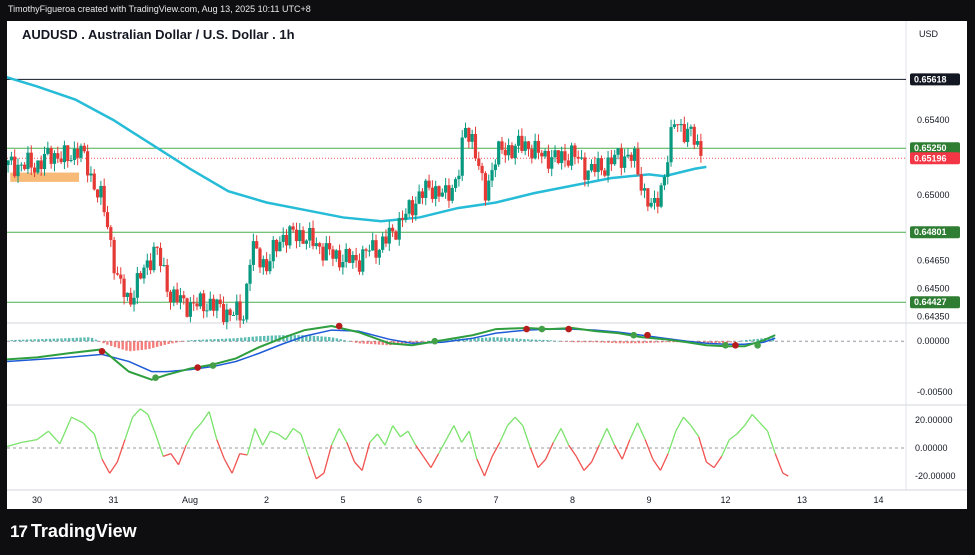 This screenshot has height=555, width=975. I want to click on oscillator-tick-label: -20.00000, so click(935, 476).